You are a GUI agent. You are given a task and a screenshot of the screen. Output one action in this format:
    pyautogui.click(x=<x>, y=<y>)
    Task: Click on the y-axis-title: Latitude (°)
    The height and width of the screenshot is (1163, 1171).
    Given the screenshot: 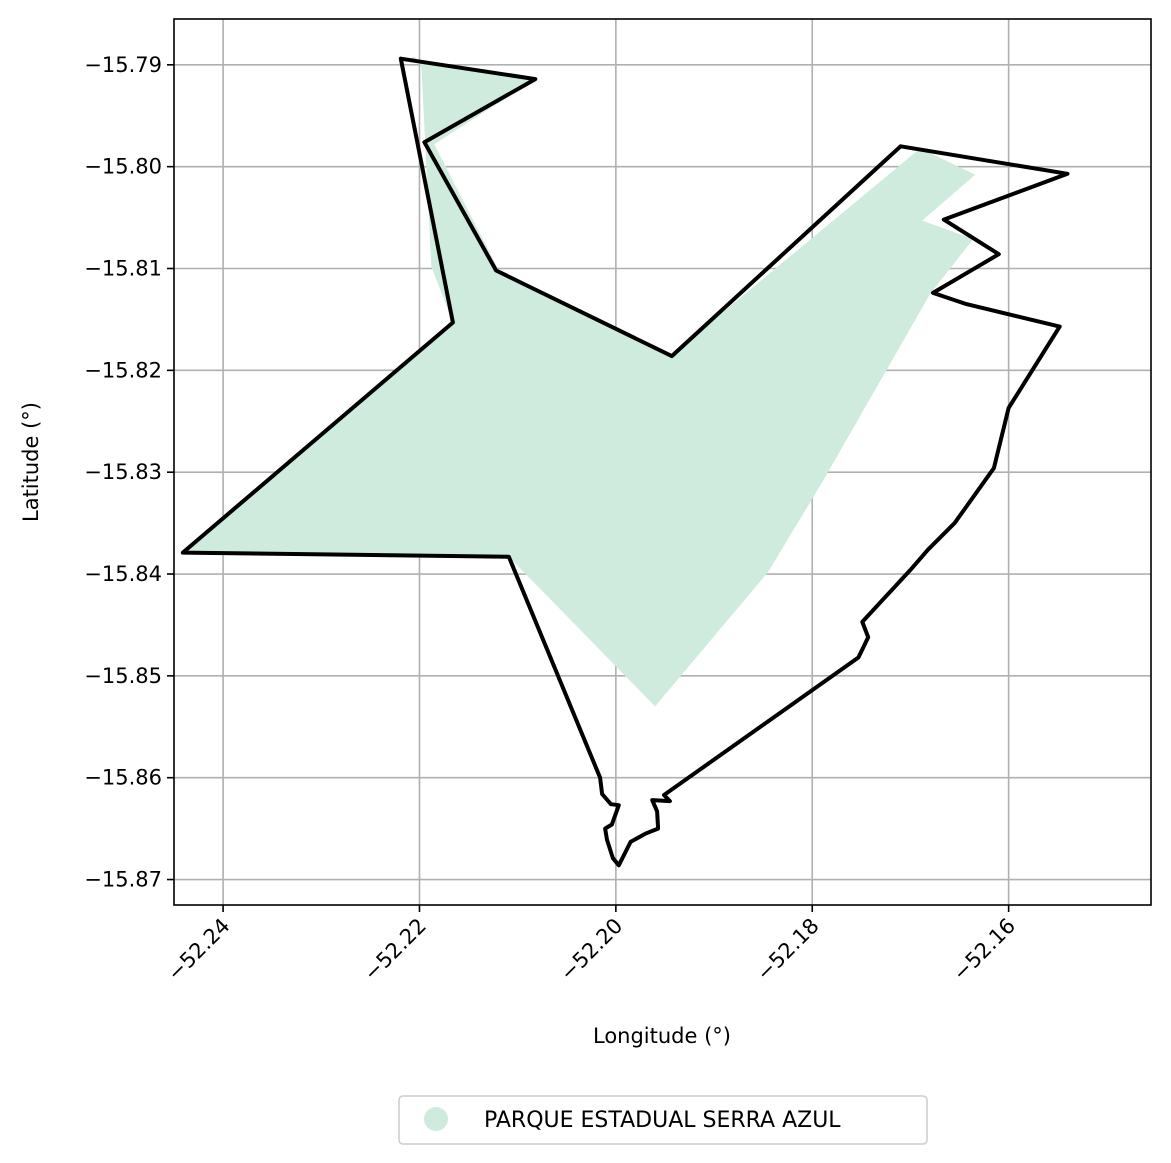 What is the action you would take?
    pyautogui.click(x=31, y=462)
    